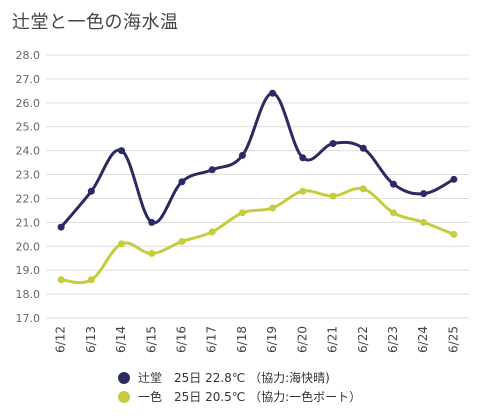 This screenshot has width=489, height=419. What do you see at coordinates (91, 339) in the screenshot?
I see `x-tick-label: 6/13` at bounding box center [91, 339].